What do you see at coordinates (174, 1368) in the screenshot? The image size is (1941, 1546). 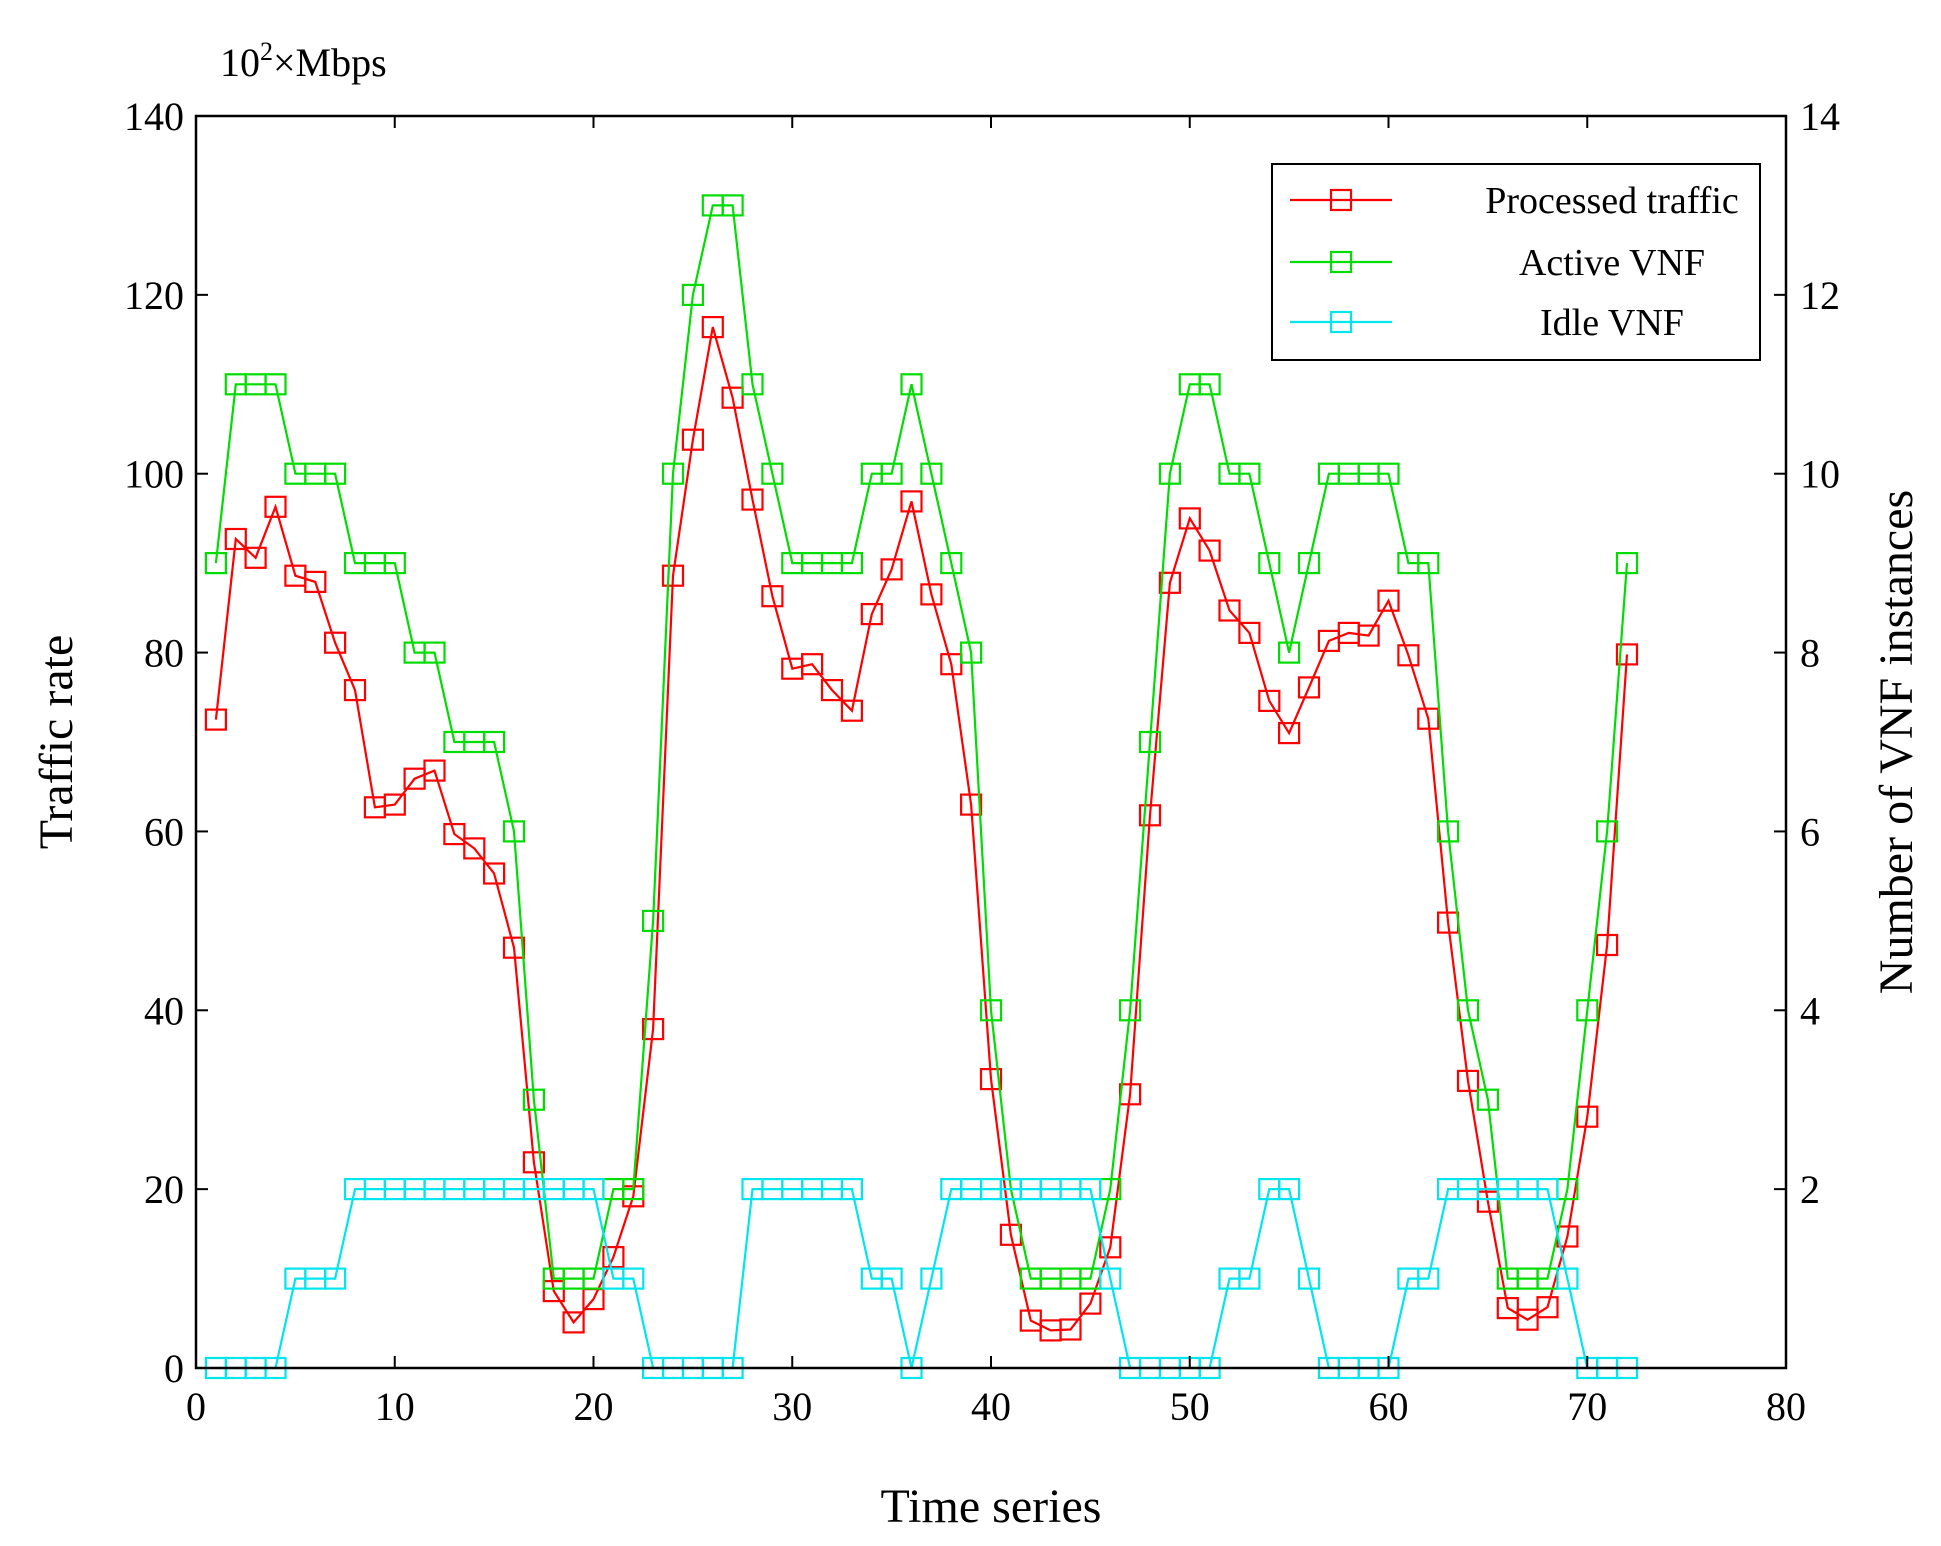 I see `y-left-tick-label: 0` at bounding box center [174, 1368].